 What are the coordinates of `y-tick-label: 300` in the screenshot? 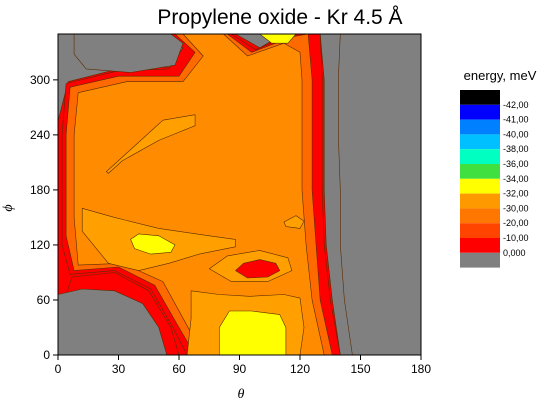 It's located at (40, 80).